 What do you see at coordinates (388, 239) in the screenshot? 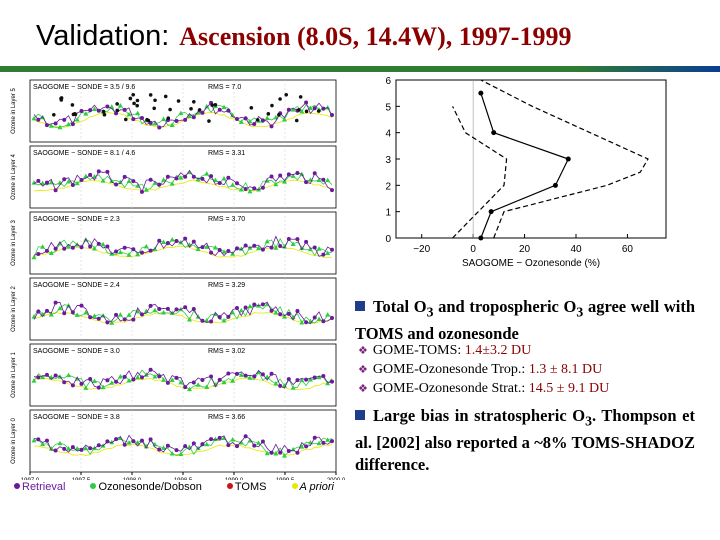
I see `y-tick-label: 0` at bounding box center [388, 239].